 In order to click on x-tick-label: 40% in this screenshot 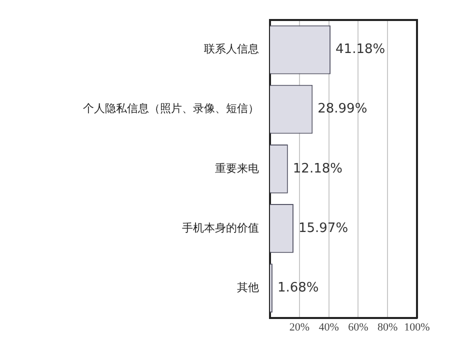, I will do `click(328, 327)`.